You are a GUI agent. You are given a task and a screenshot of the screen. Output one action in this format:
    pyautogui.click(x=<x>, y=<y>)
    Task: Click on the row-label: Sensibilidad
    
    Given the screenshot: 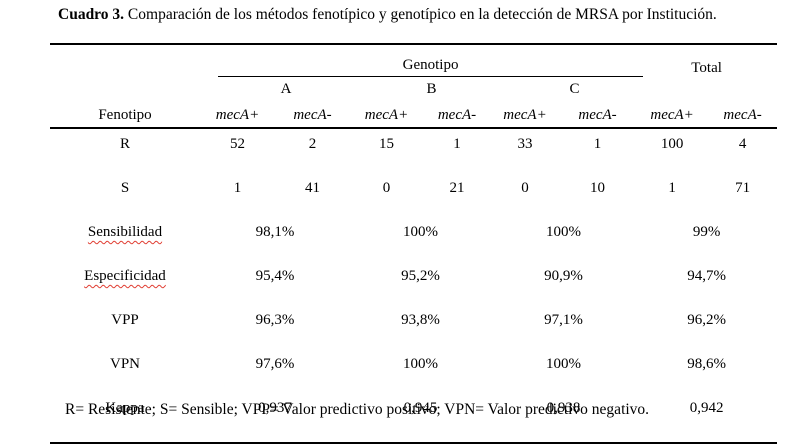 What is the action you would take?
    pyautogui.click(x=125, y=239)
    